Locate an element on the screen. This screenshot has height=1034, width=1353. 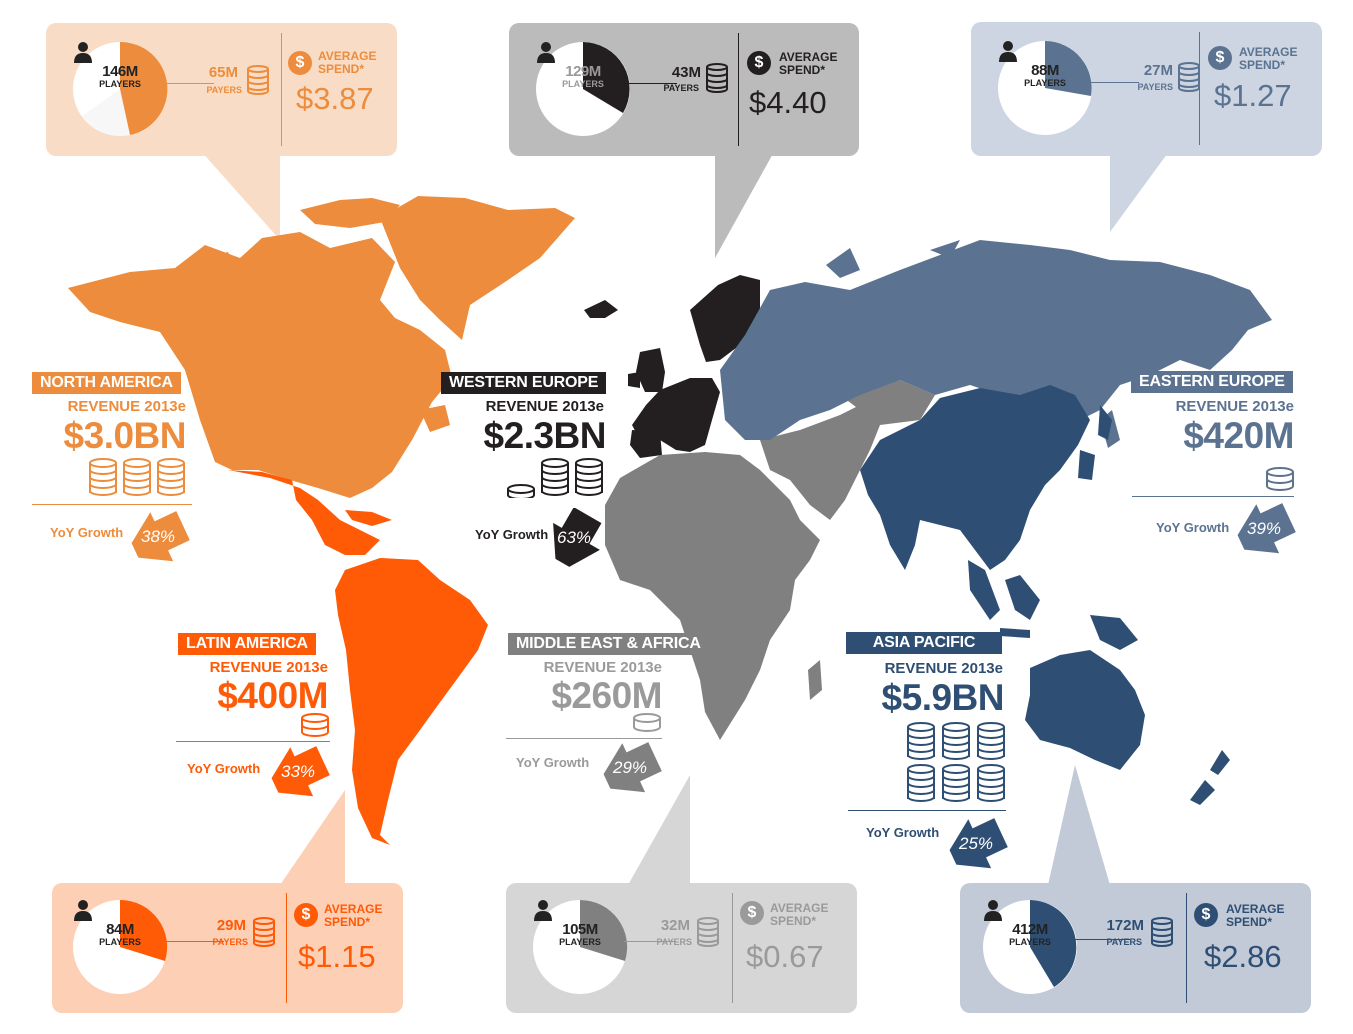
yoy-growth-value: 38% is located at coordinates (158, 536).